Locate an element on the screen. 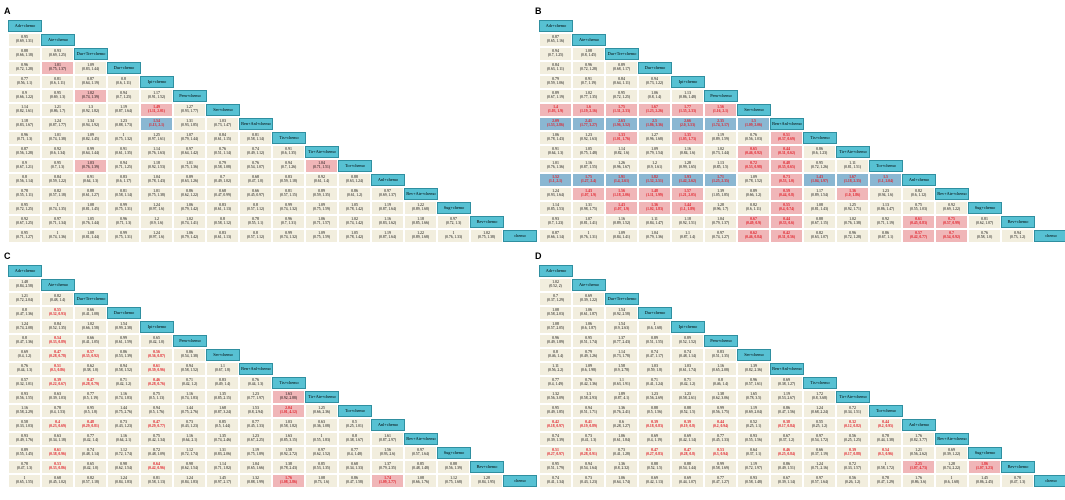 The height and width of the screenshot is (500, 1065). effect-estimate: 0.99 is located at coordinates (123, 338).